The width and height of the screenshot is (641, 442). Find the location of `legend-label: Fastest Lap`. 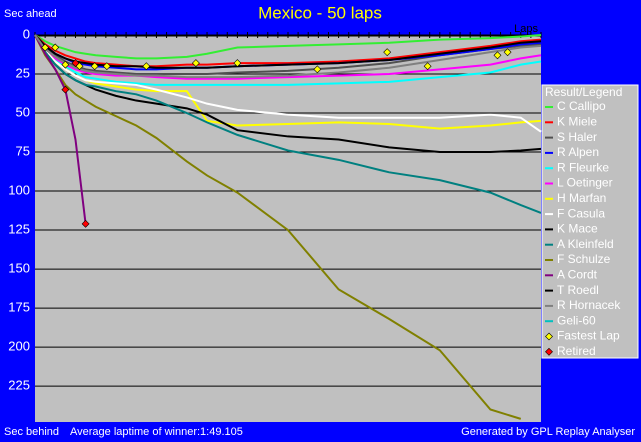

legend-label: Fastest Lap is located at coordinates (588, 336).